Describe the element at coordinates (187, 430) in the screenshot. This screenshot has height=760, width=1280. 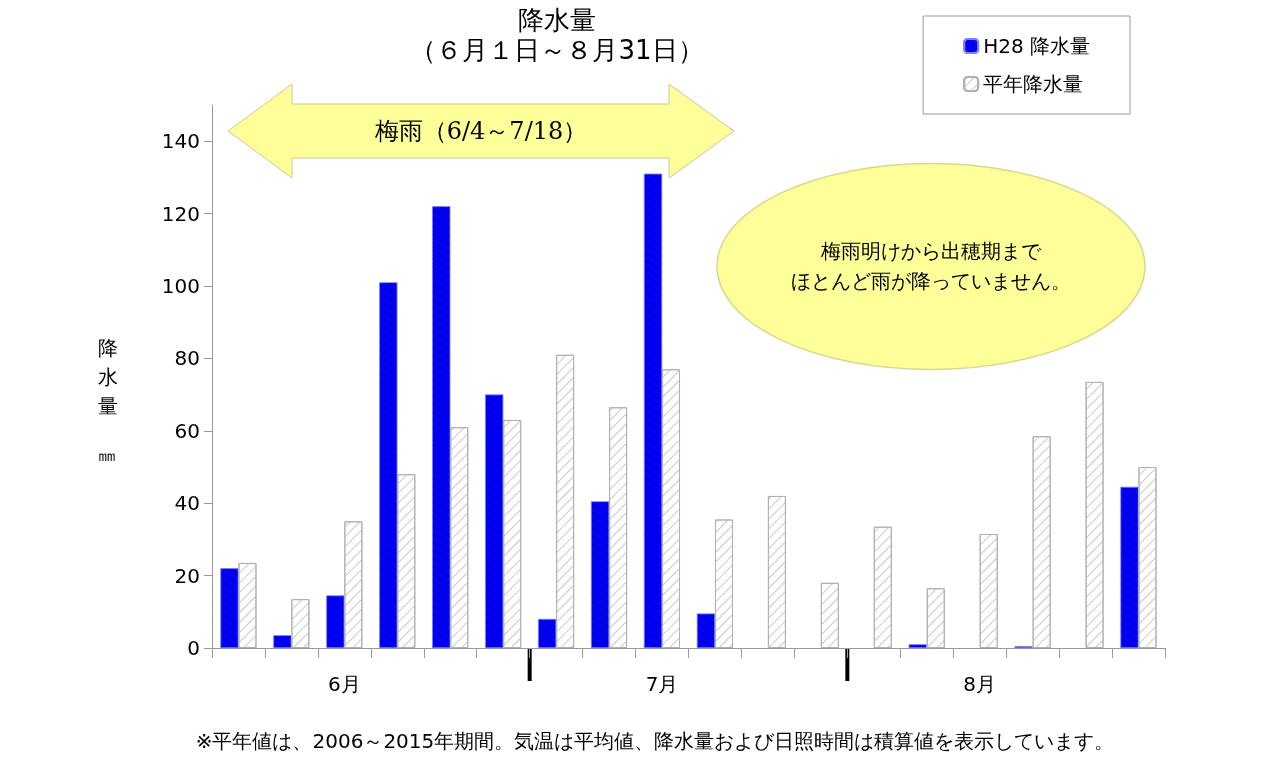
I see `y-tick-label: 60` at that location.